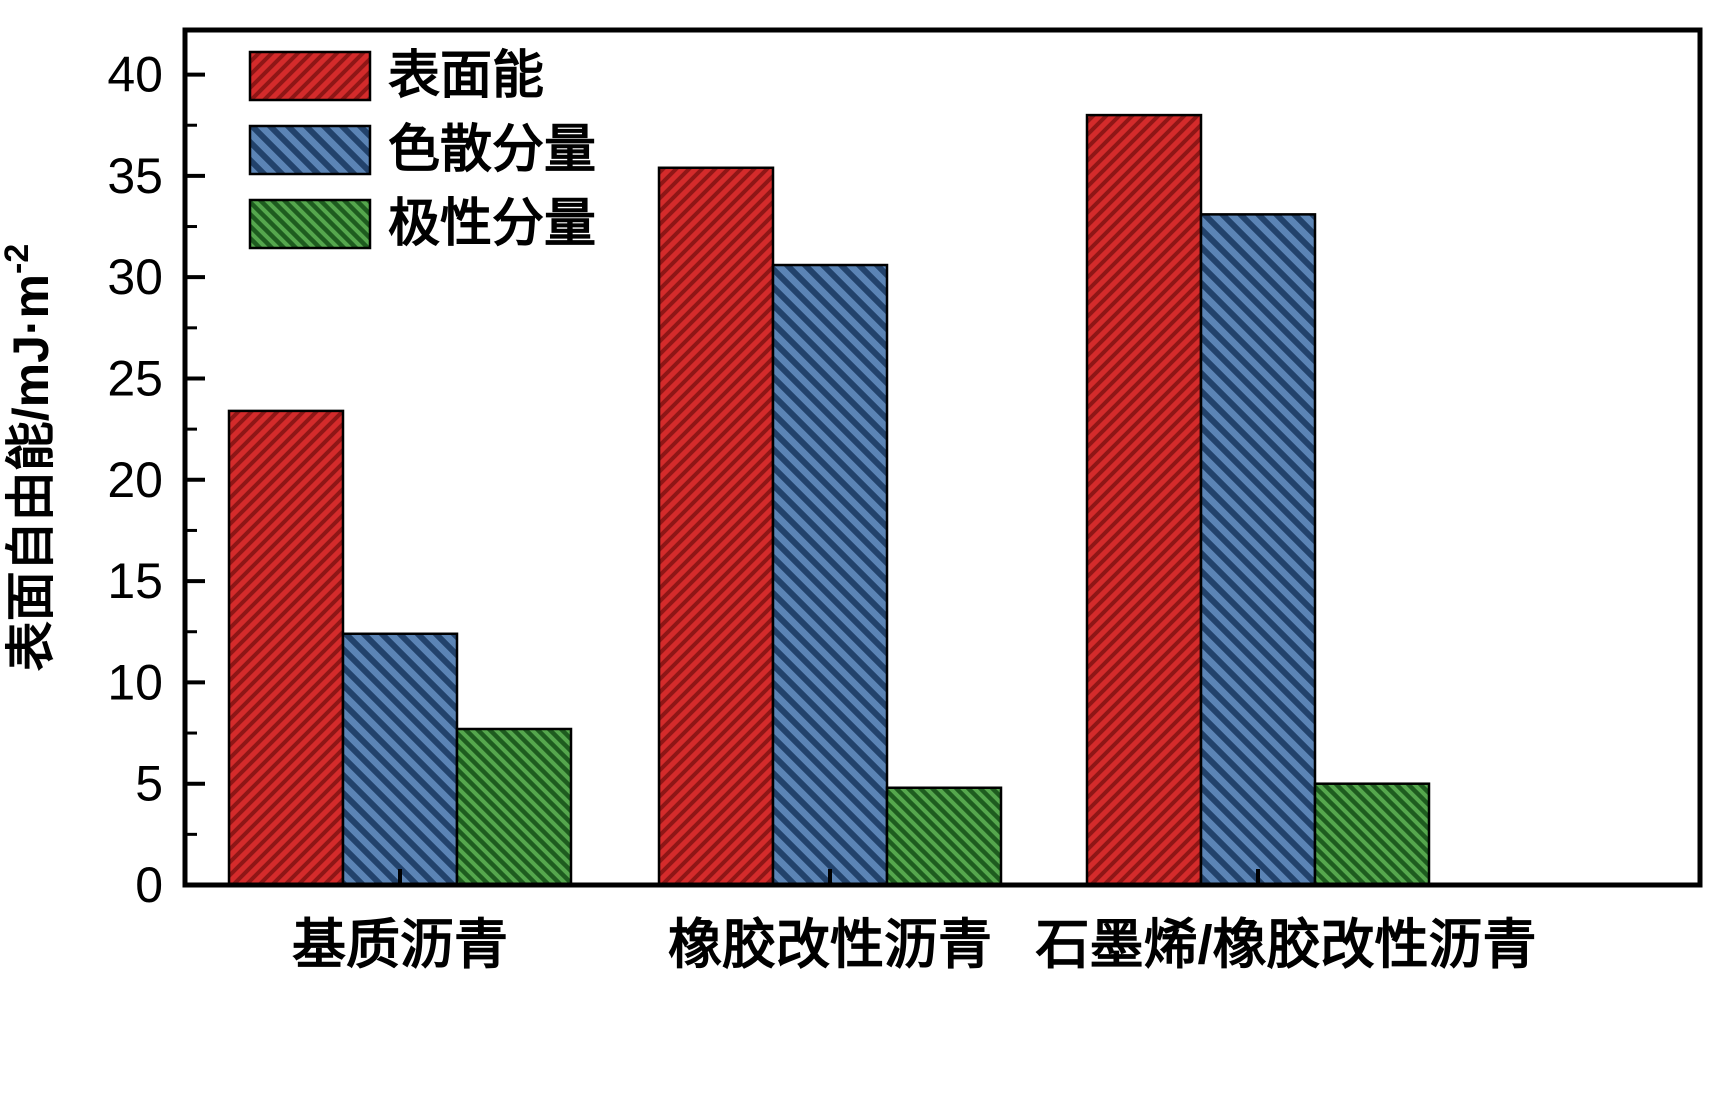  What do you see at coordinates (400, 759) in the screenshot?
I see `bar-hatch-series1-cat0` at bounding box center [400, 759].